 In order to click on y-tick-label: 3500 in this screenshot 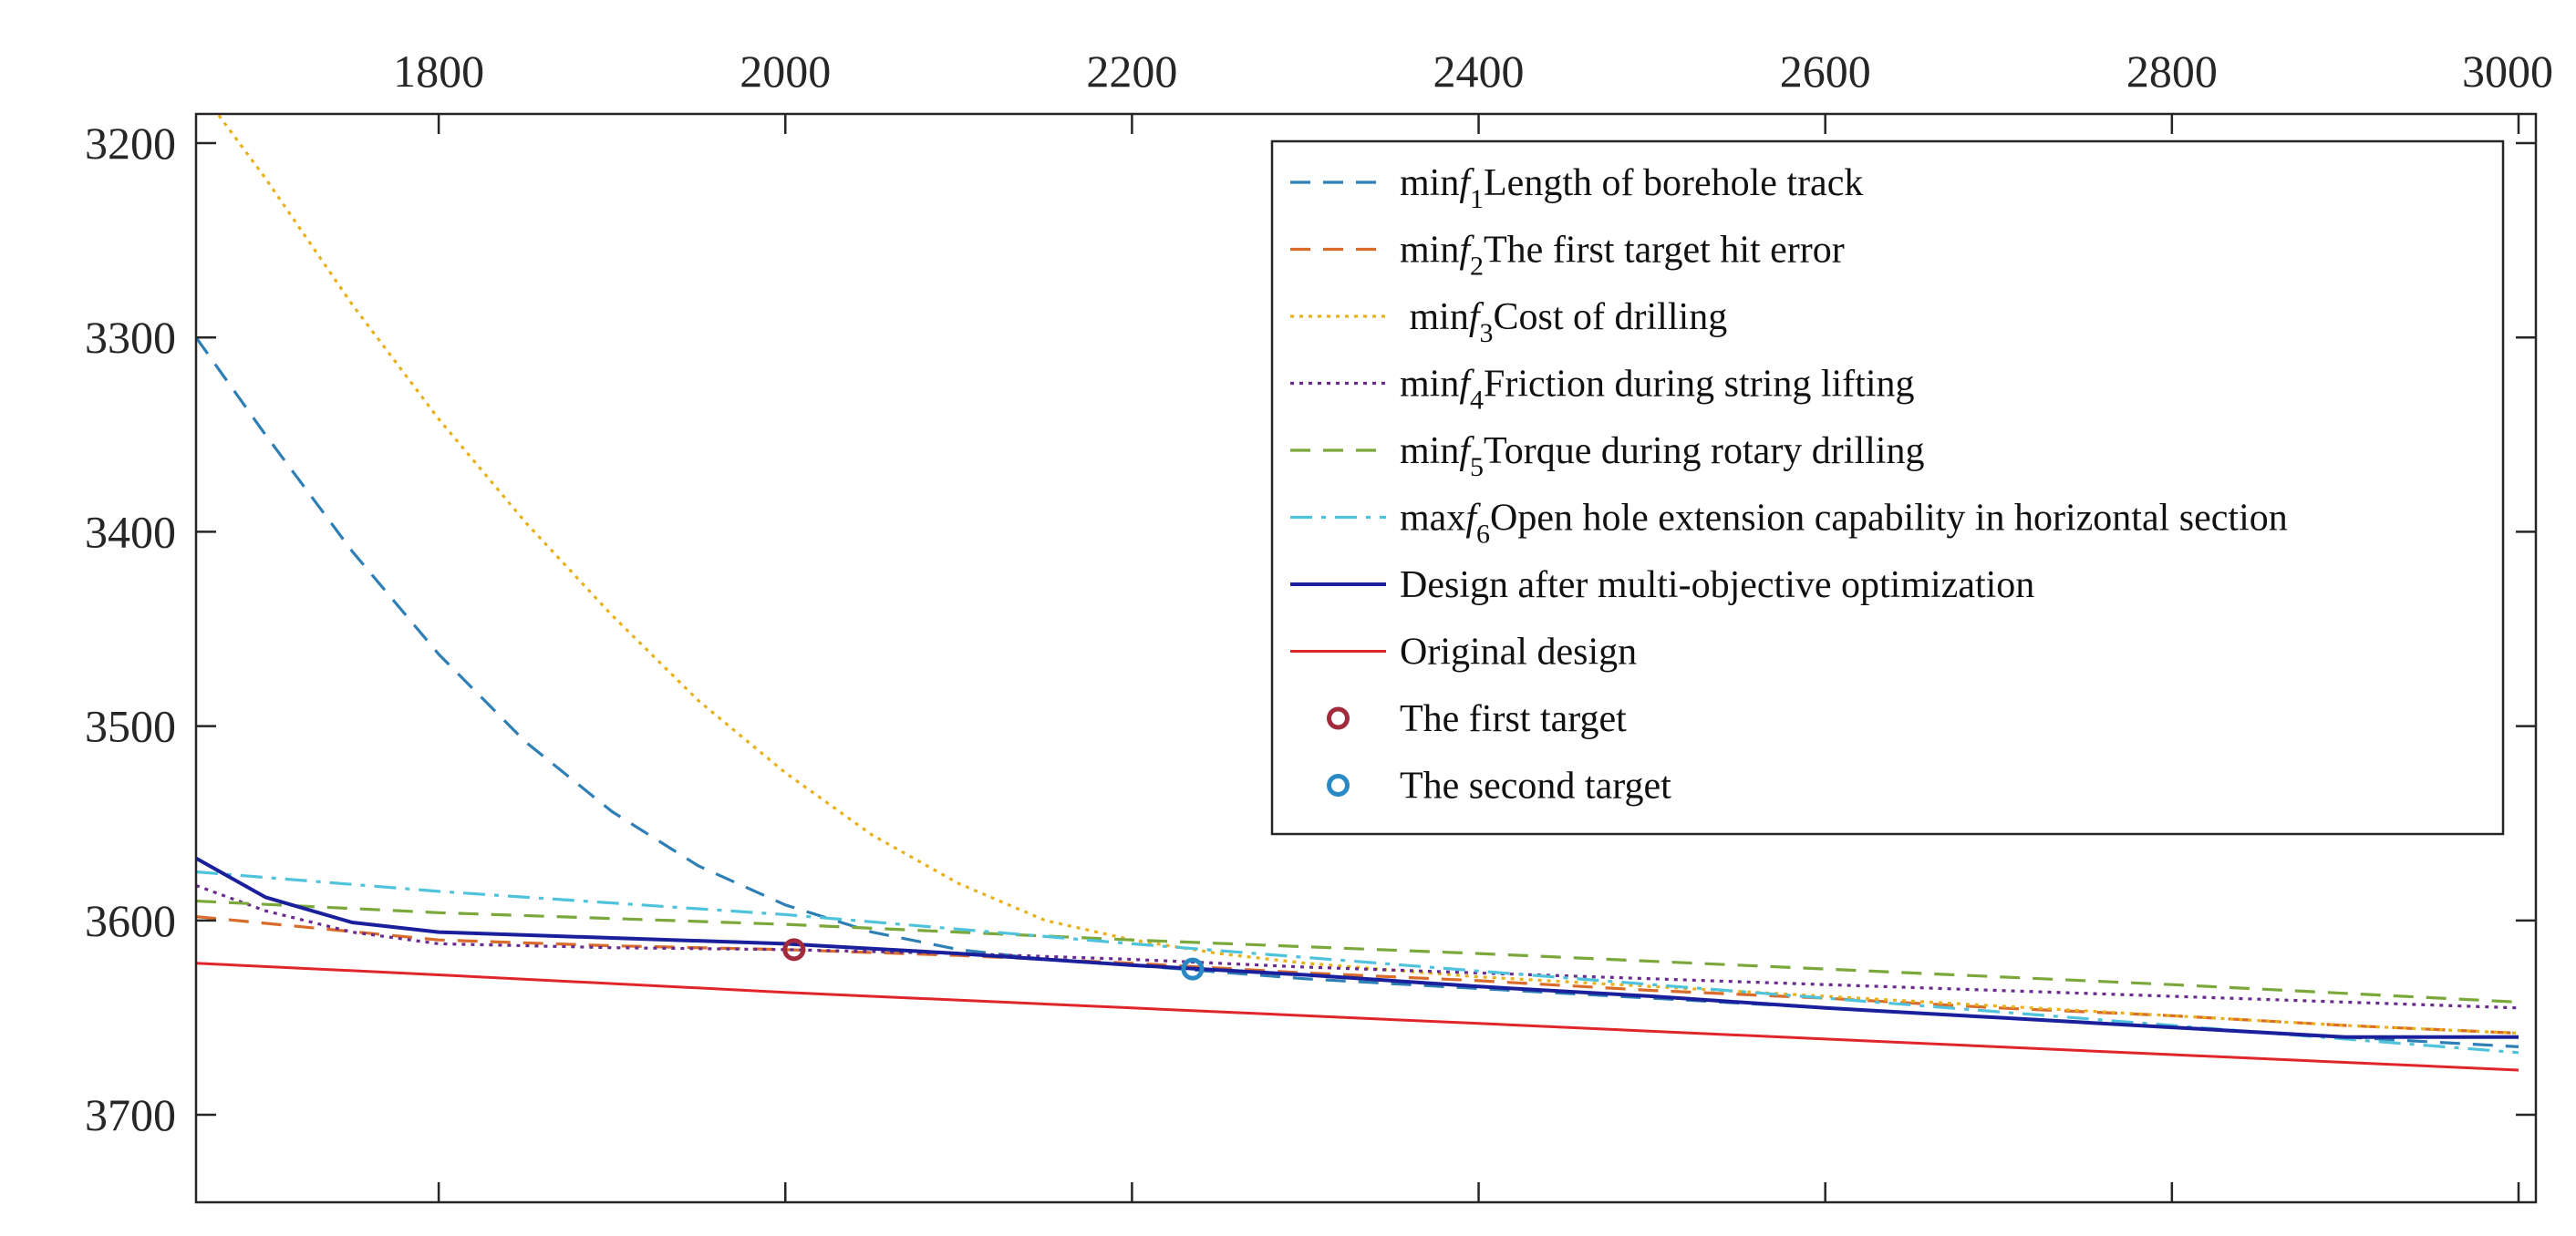, I will do `click(130, 726)`.